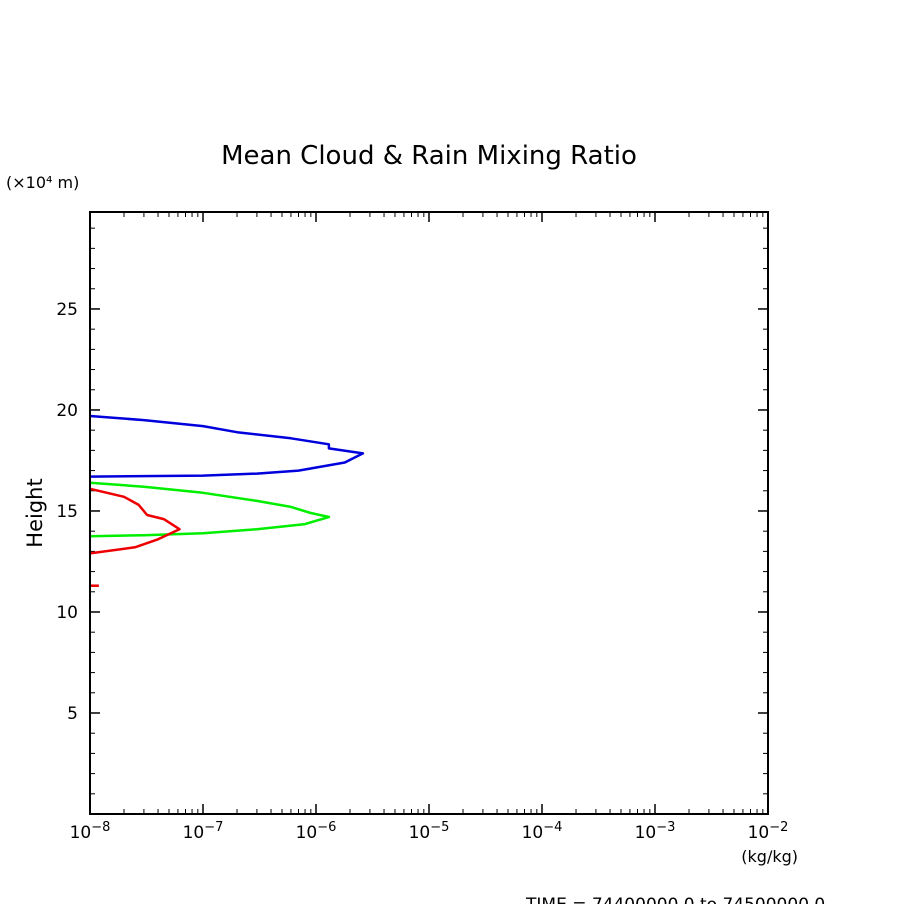 This screenshot has height=904, width=904. Describe the element at coordinates (42, 182) in the screenshot. I see `y-unit-label: (×10⁴ m)` at that location.